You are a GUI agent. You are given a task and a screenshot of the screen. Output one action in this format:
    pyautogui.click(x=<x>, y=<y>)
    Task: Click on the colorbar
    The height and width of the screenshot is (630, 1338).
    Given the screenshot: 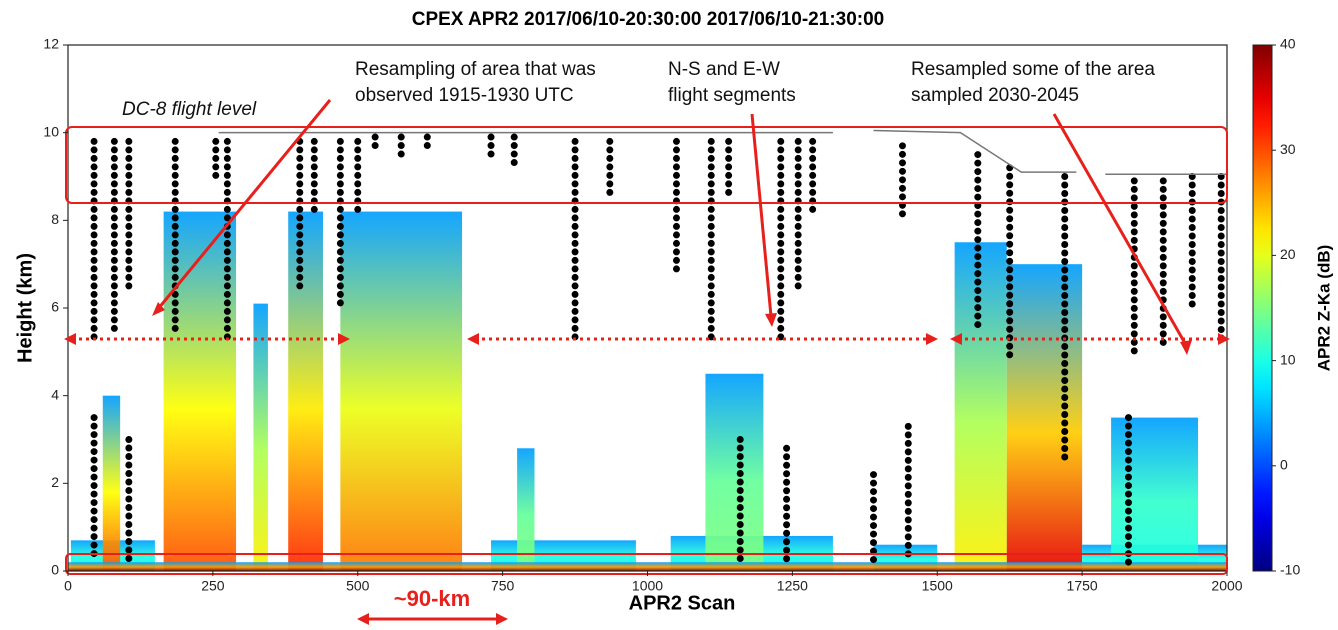 What is the action you would take?
    pyautogui.click(x=1262, y=308)
    